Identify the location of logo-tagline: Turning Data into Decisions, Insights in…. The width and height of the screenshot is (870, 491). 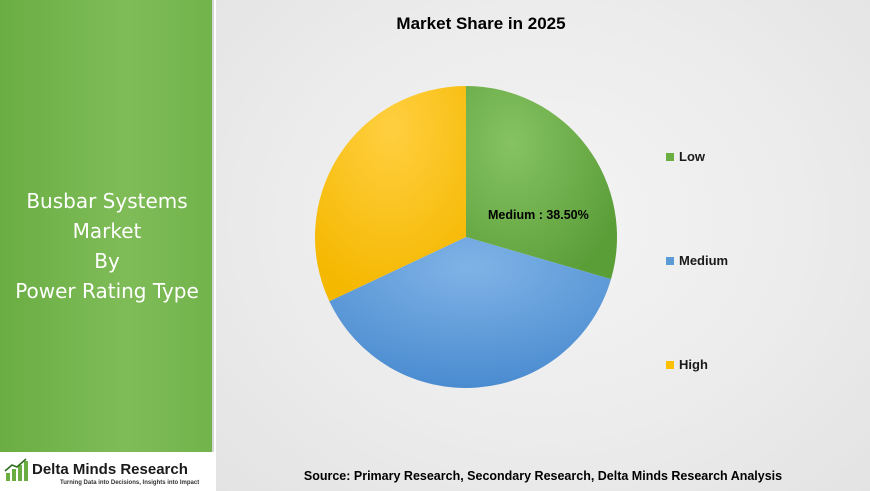
(130, 483).